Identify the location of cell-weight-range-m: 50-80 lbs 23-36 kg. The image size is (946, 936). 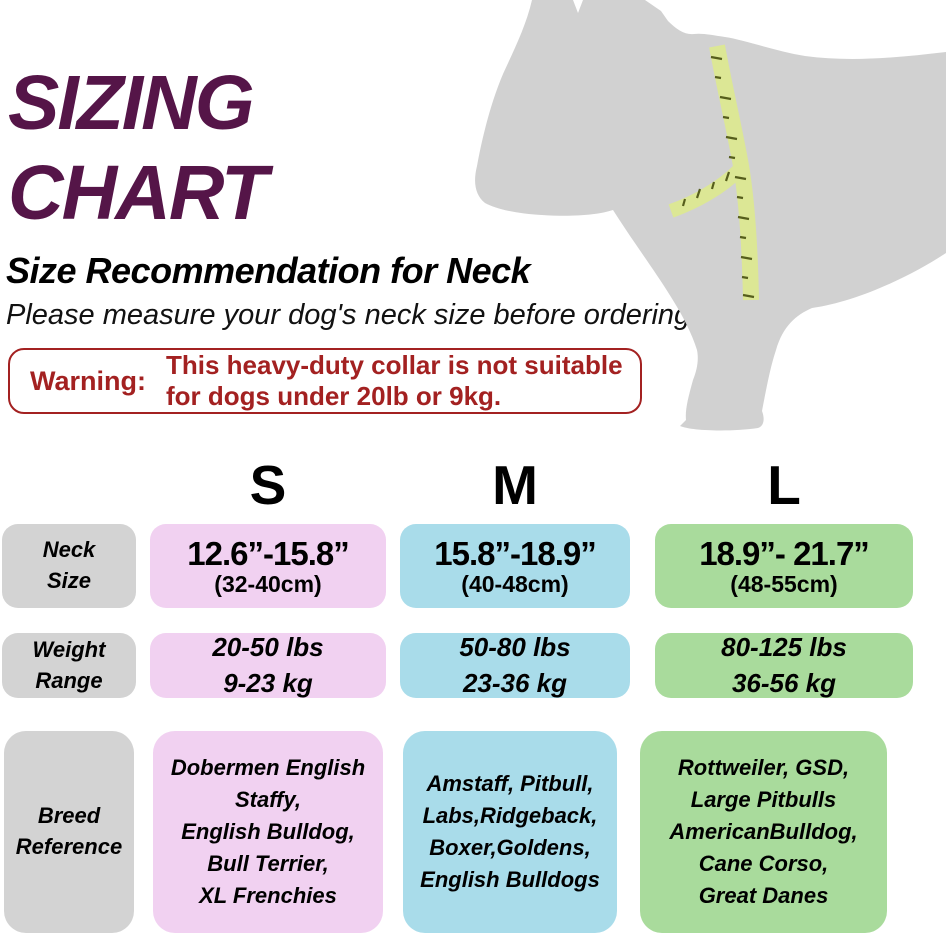
(515, 665).